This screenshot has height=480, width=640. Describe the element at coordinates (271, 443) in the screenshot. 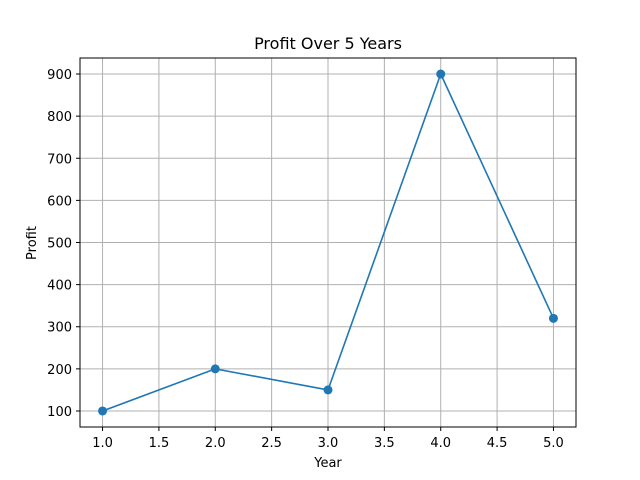

I see `x-tick-label: 2.5` at that location.